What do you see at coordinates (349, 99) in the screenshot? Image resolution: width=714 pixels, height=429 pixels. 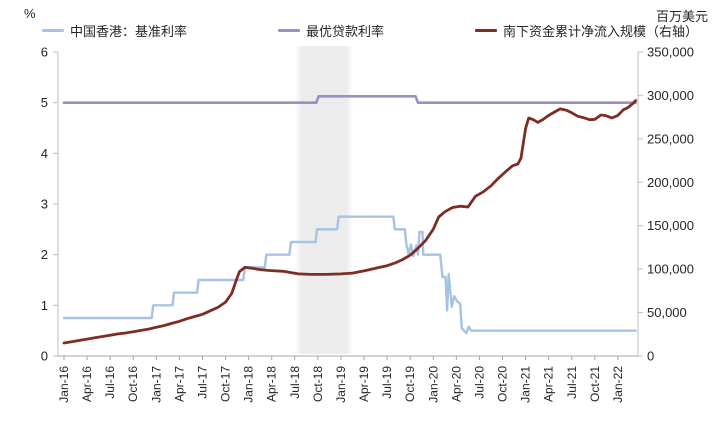 I see `series-line` at bounding box center [349, 99].